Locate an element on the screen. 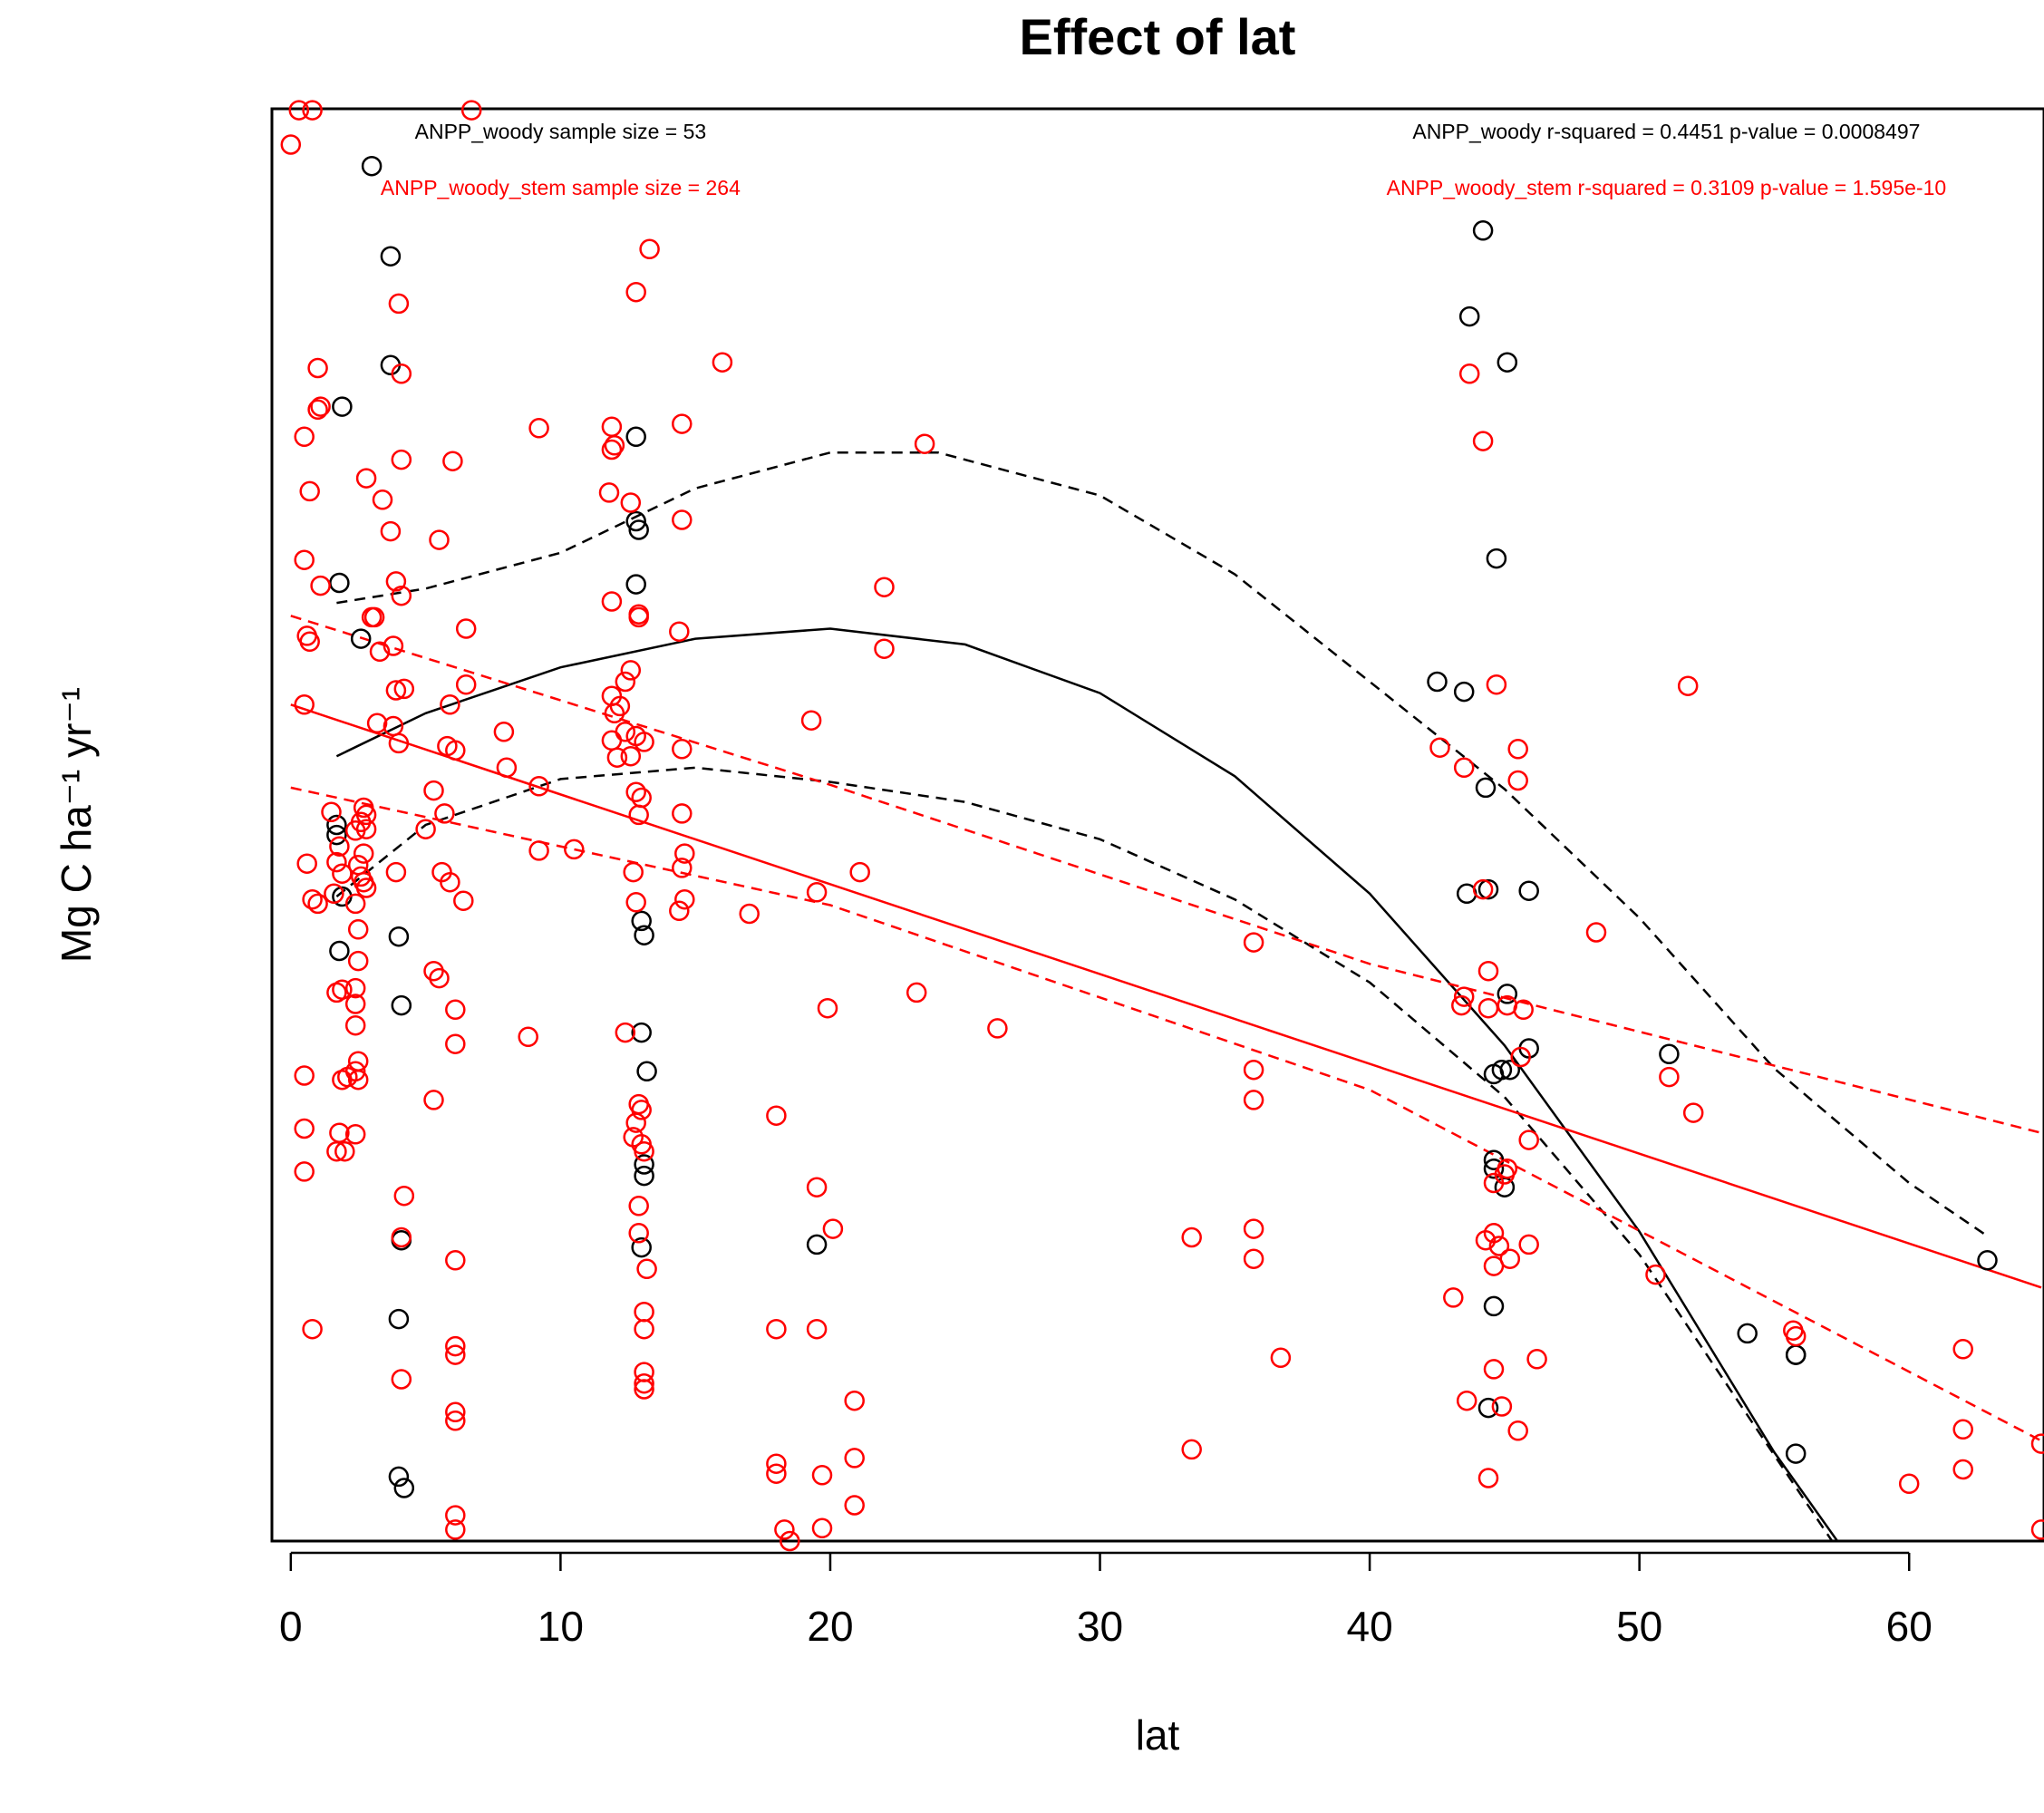 This screenshot has width=2044, height=1813. y-axis-label: Mg C ha⁻¹ yr⁻¹ is located at coordinates (76, 825).